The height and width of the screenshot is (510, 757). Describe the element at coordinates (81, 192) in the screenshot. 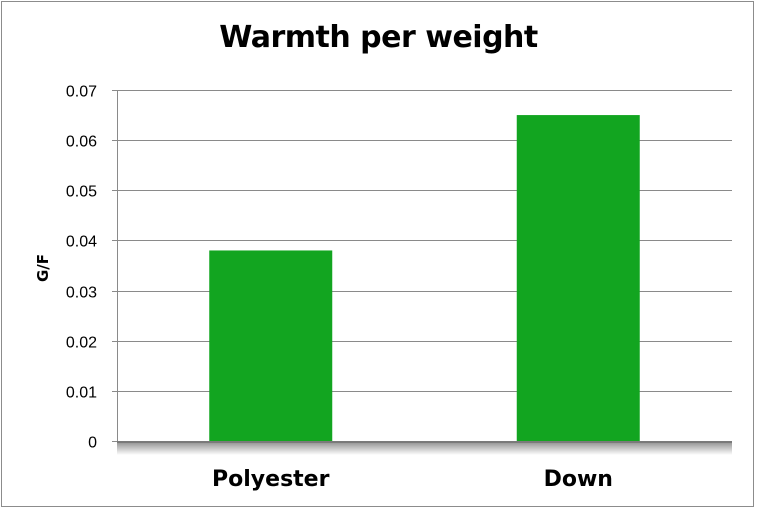

I see `y-tick-label: 0.05` at that location.